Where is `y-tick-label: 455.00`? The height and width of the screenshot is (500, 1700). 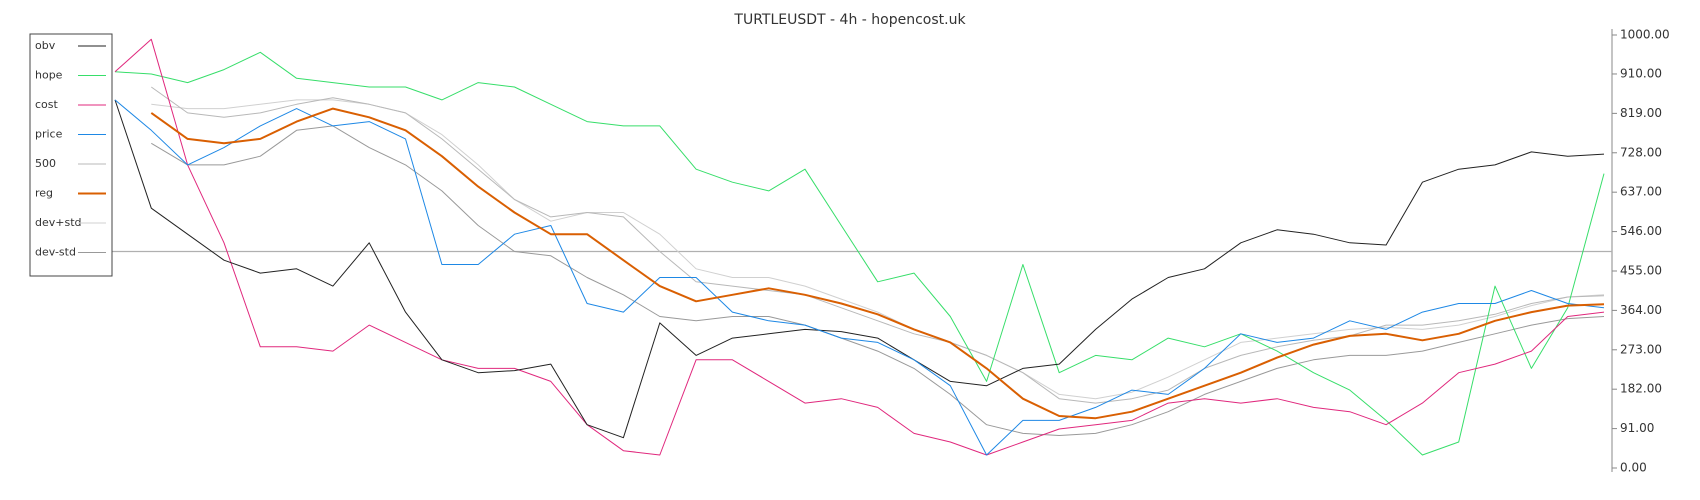 y-tick-label: 455.00 is located at coordinates (1641, 270).